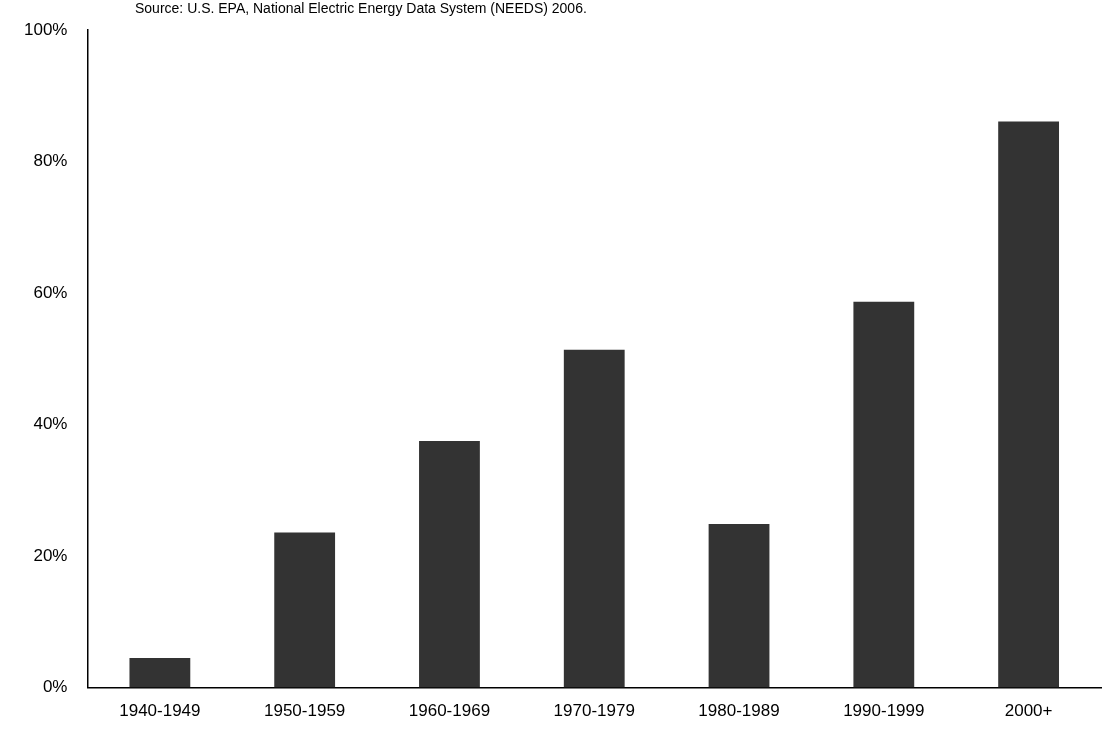  What do you see at coordinates (739, 711) in the screenshot?
I see `x-tick-label: 1980-1989` at bounding box center [739, 711].